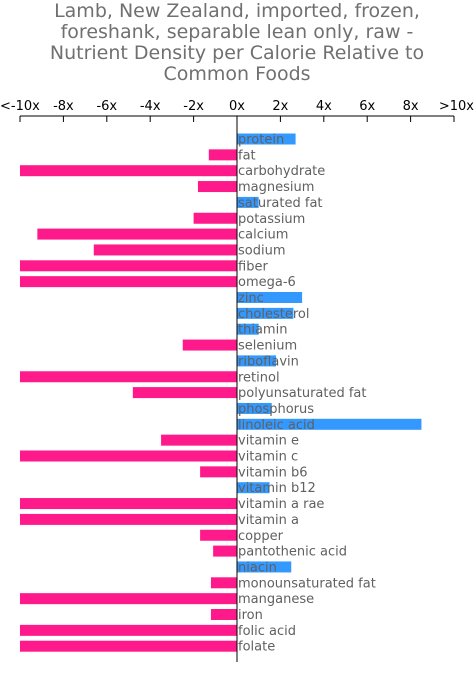 The height and width of the screenshot is (676, 474). Describe the element at coordinates (223, 614) in the screenshot. I see `bar-iron` at that location.